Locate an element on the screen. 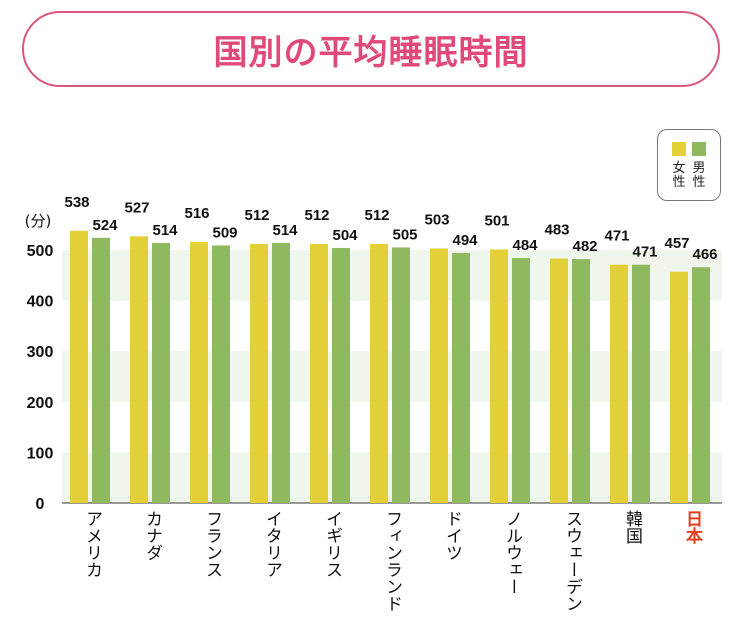  data-label: 483 is located at coordinates (556, 230).